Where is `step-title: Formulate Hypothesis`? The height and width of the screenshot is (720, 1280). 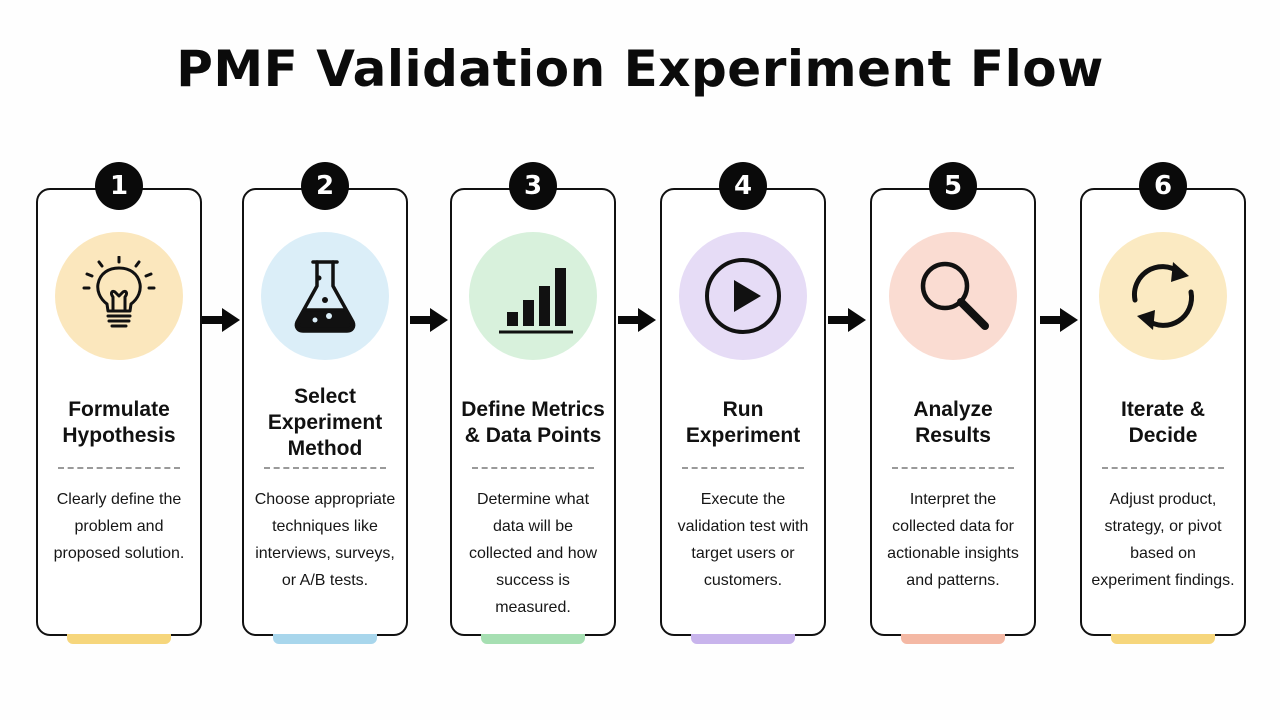 step-title: Formulate Hypothesis is located at coordinates (119, 422).